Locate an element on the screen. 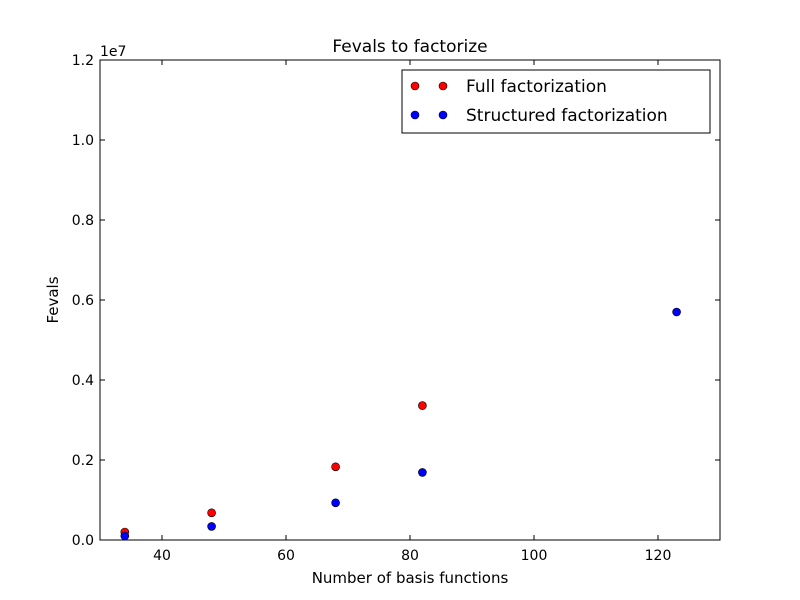 This screenshot has height=600, width=800. y-axis-label: Fevals is located at coordinates (53, 299).